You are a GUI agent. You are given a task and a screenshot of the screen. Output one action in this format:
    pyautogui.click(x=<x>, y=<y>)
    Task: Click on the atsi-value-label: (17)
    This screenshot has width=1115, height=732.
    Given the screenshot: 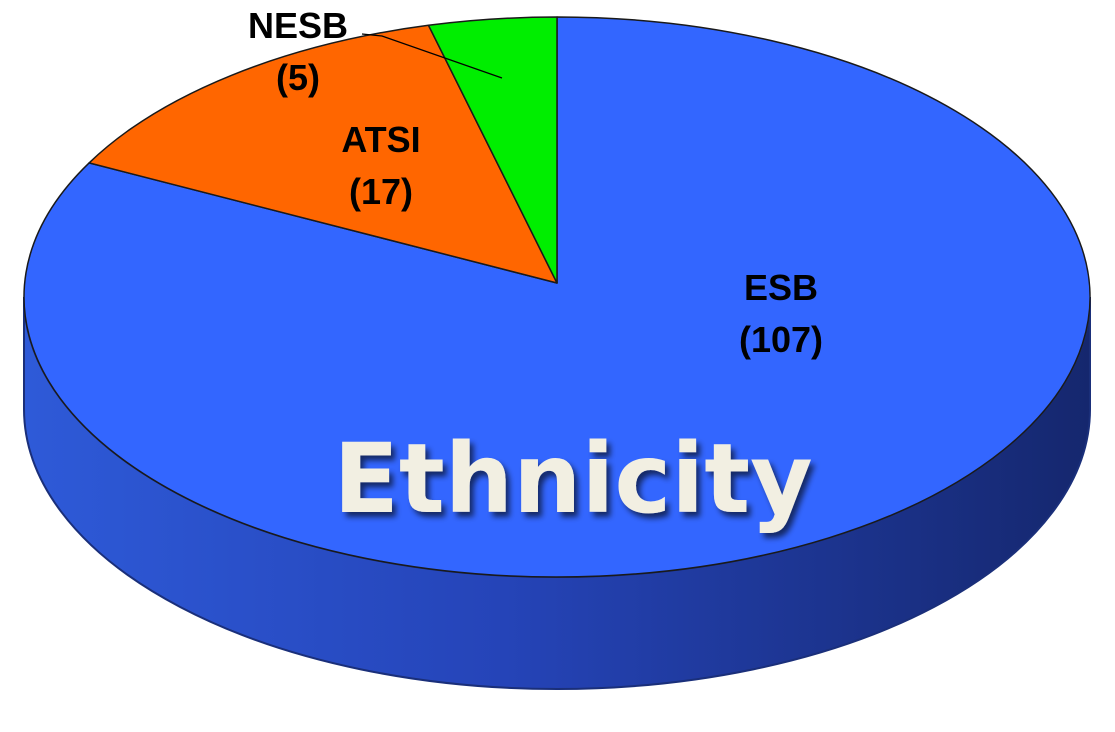 What is the action you would take?
    pyautogui.click(x=381, y=191)
    